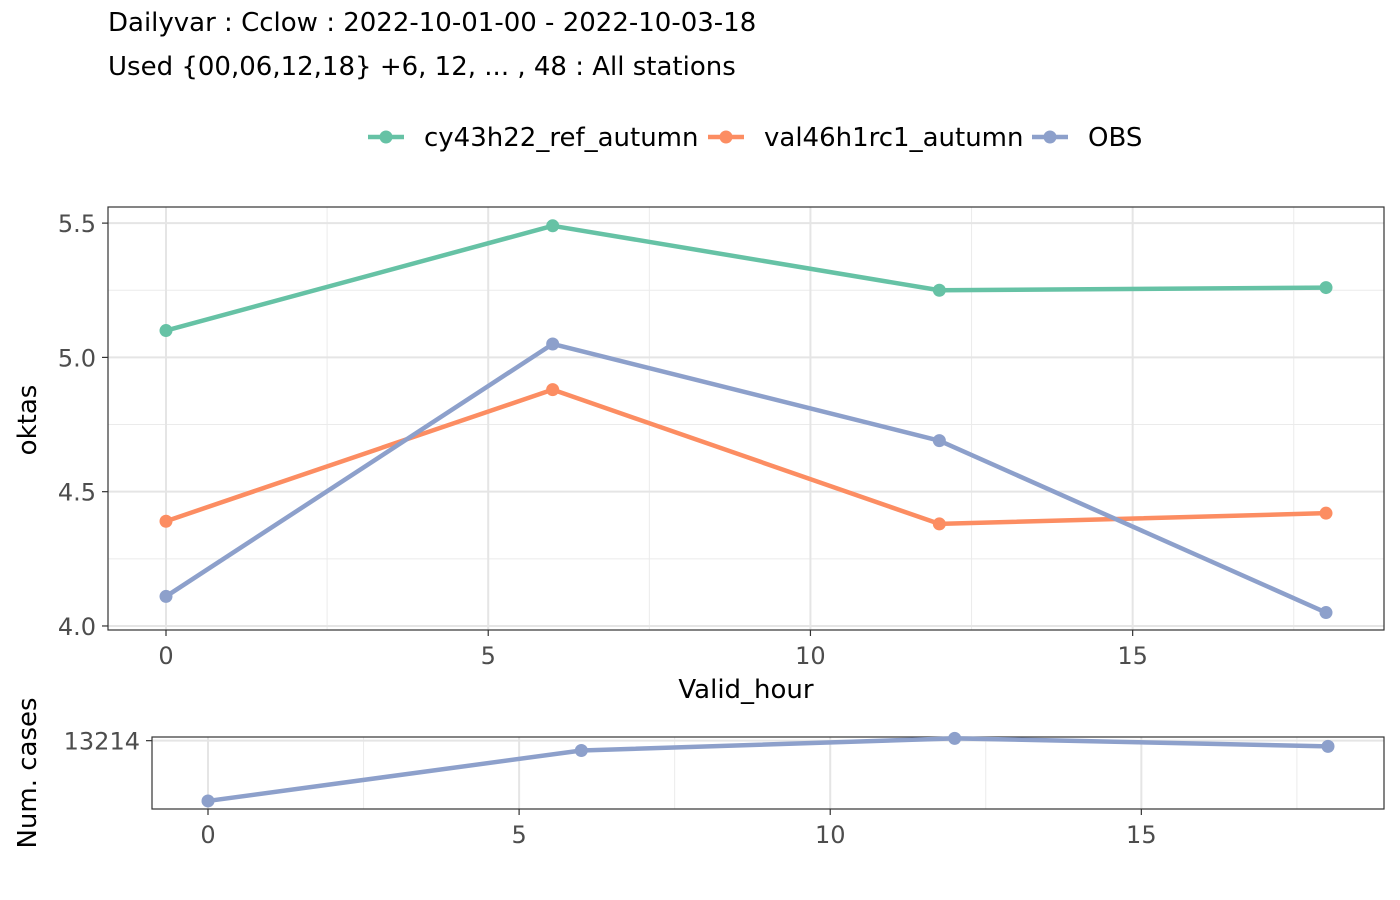 This screenshot has width=1400, height=900. Describe the element at coordinates (746, 457) in the screenshot. I see `series-line-val46h1rc1_autumn` at that location.